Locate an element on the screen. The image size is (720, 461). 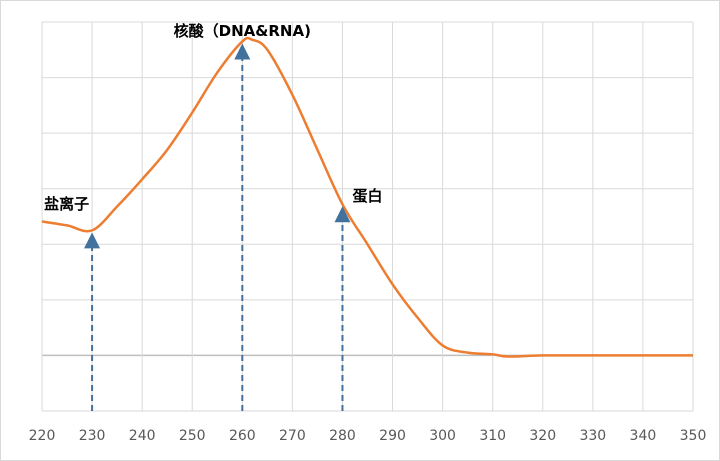
x-tick-label: 240 is located at coordinates (142, 436).